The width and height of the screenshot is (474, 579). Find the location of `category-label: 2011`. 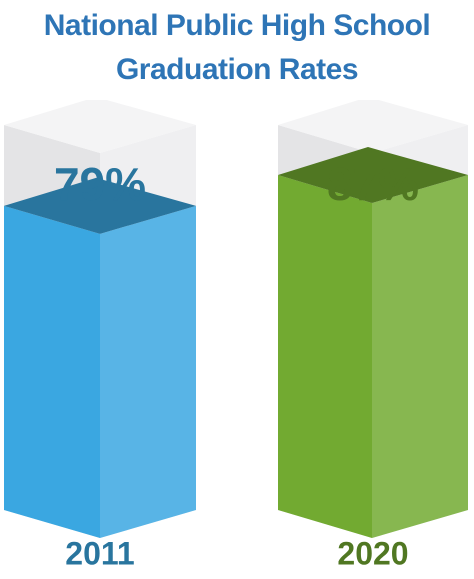

category-label: 2011 is located at coordinates (99, 553).